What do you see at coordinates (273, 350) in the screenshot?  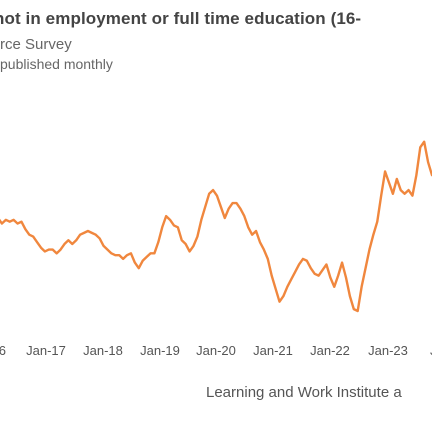 I see `x-tick-label: Jan-21` at bounding box center [273, 350].